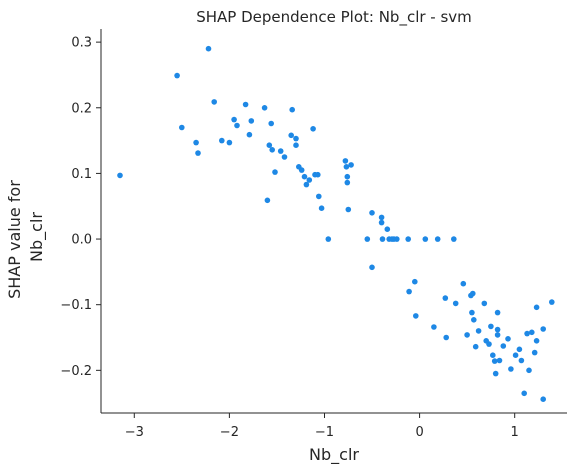 This screenshot has height=473, width=576. What do you see at coordinates (14, 239) in the screenshot?
I see `y-axis-label-line-1: SHAP value for` at bounding box center [14, 239].